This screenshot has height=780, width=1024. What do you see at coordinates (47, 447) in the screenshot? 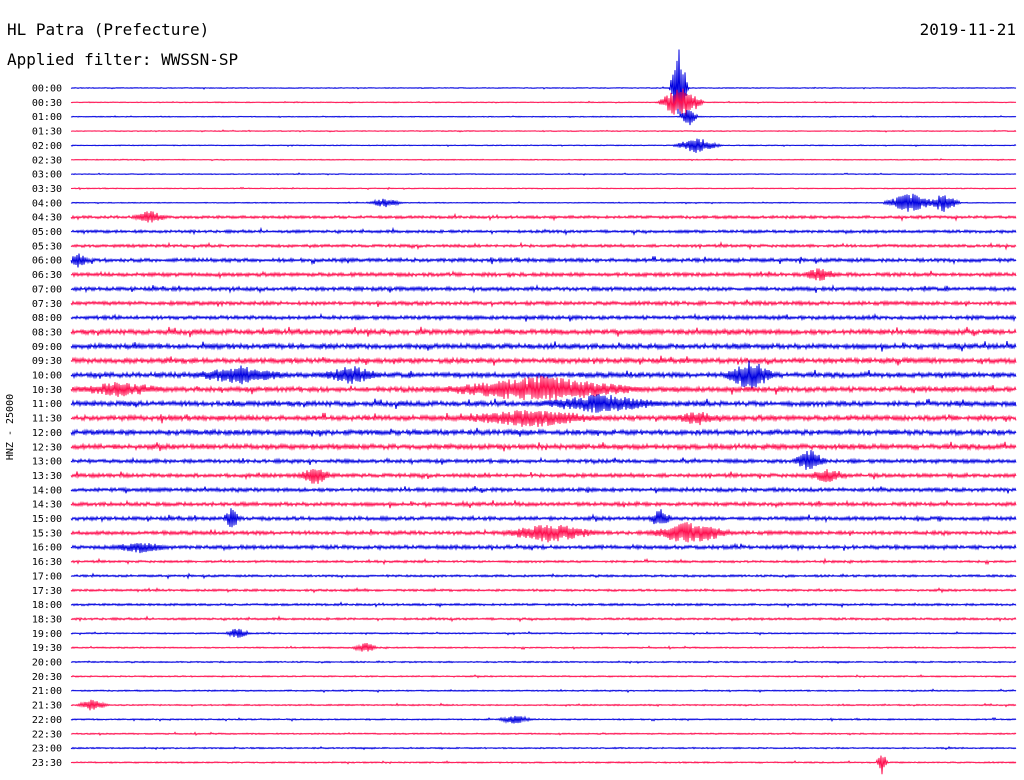
I see `time-tick-label: 12:30` at bounding box center [47, 447].